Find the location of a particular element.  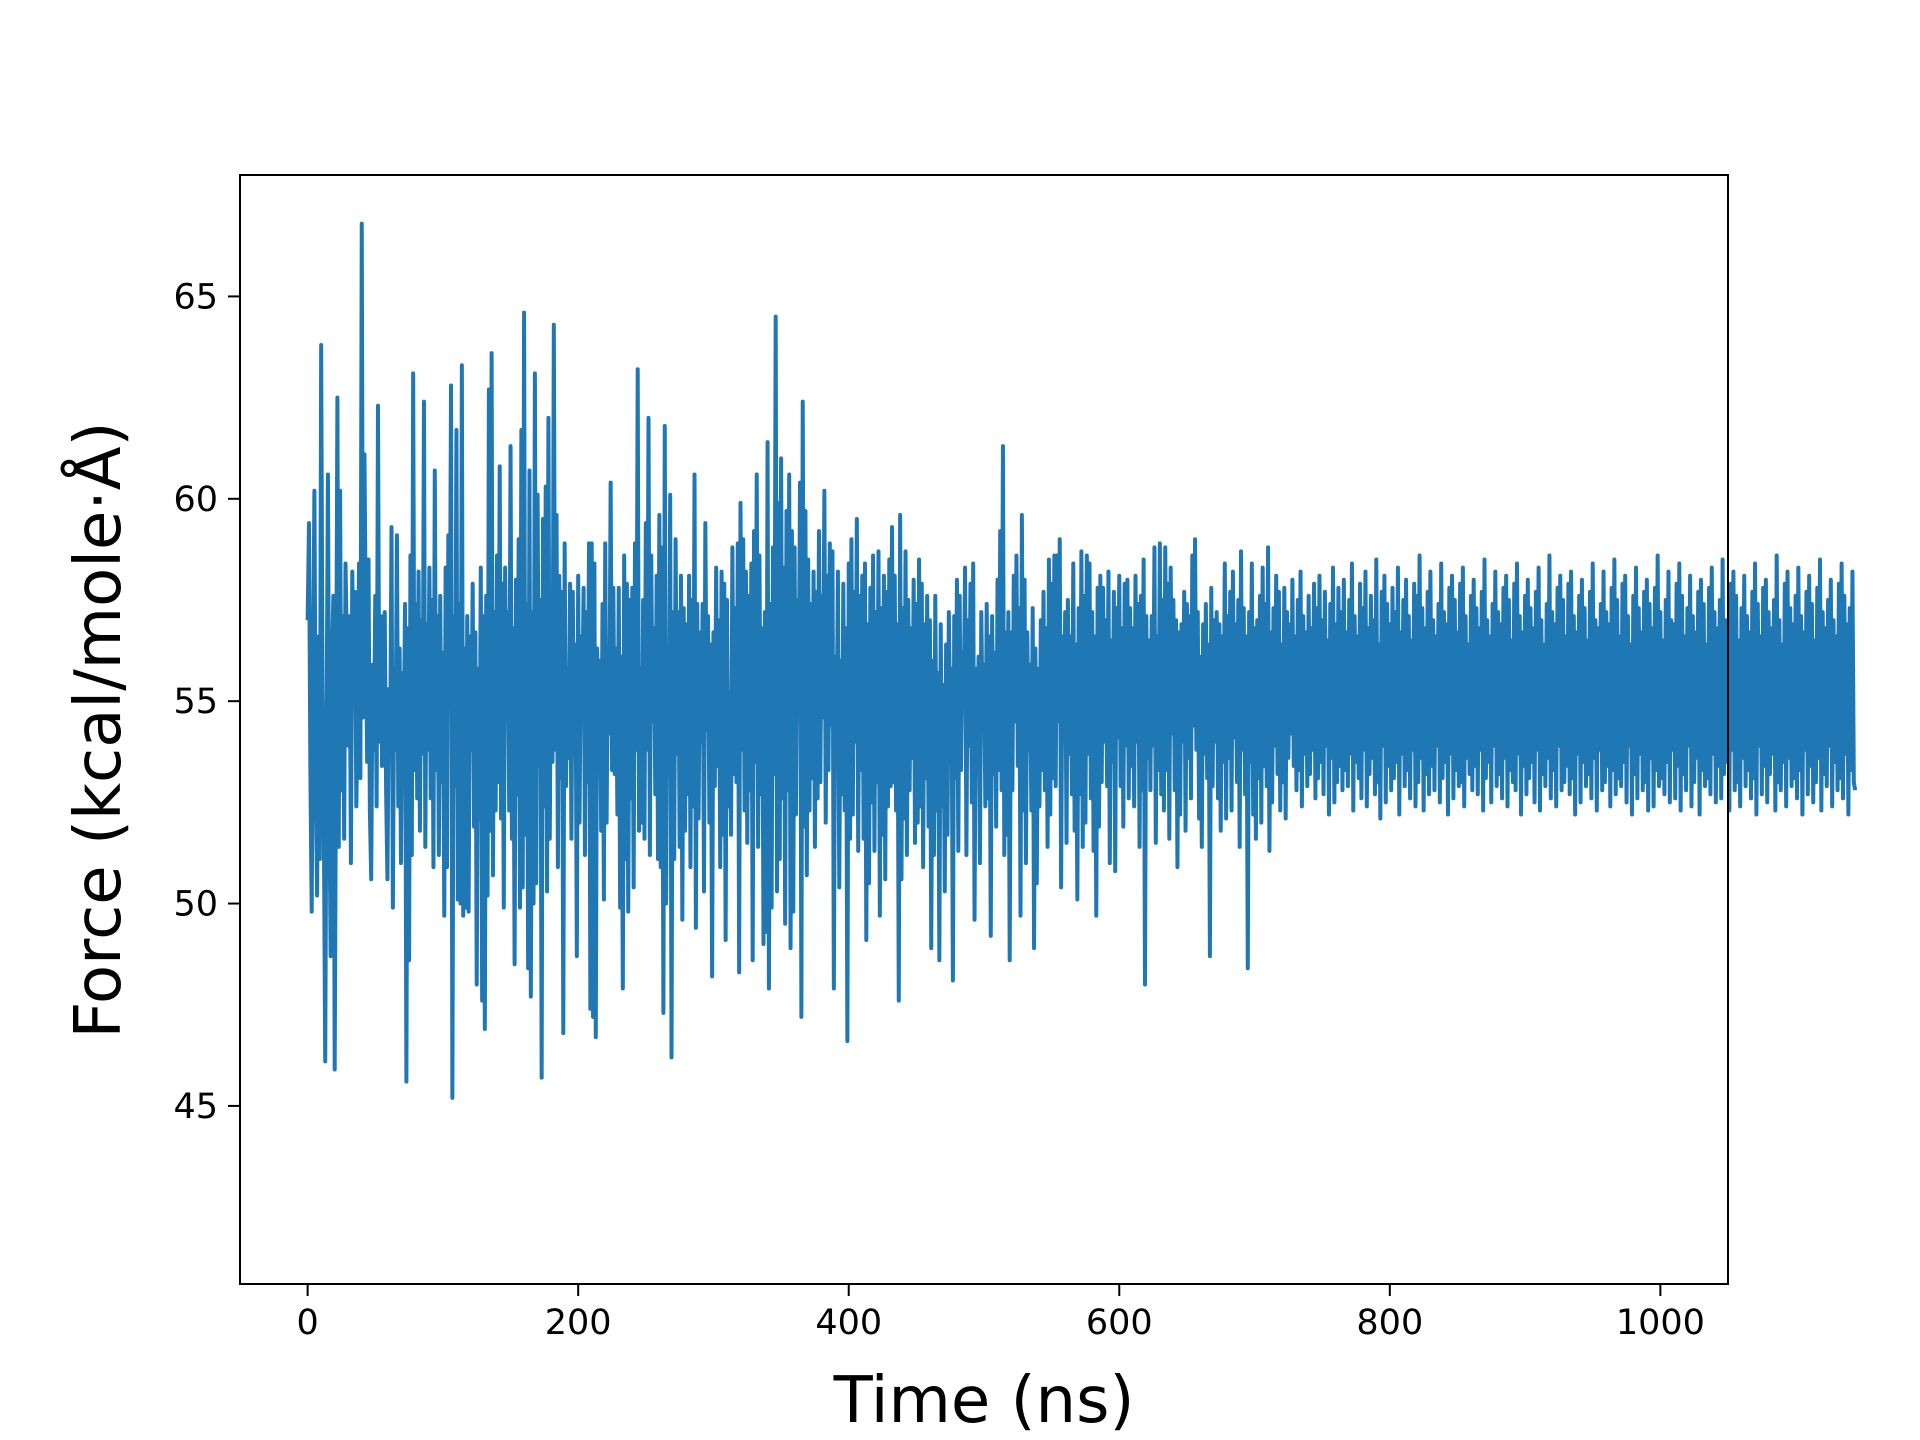

x-tick-label: 200 is located at coordinates (578, 1323).